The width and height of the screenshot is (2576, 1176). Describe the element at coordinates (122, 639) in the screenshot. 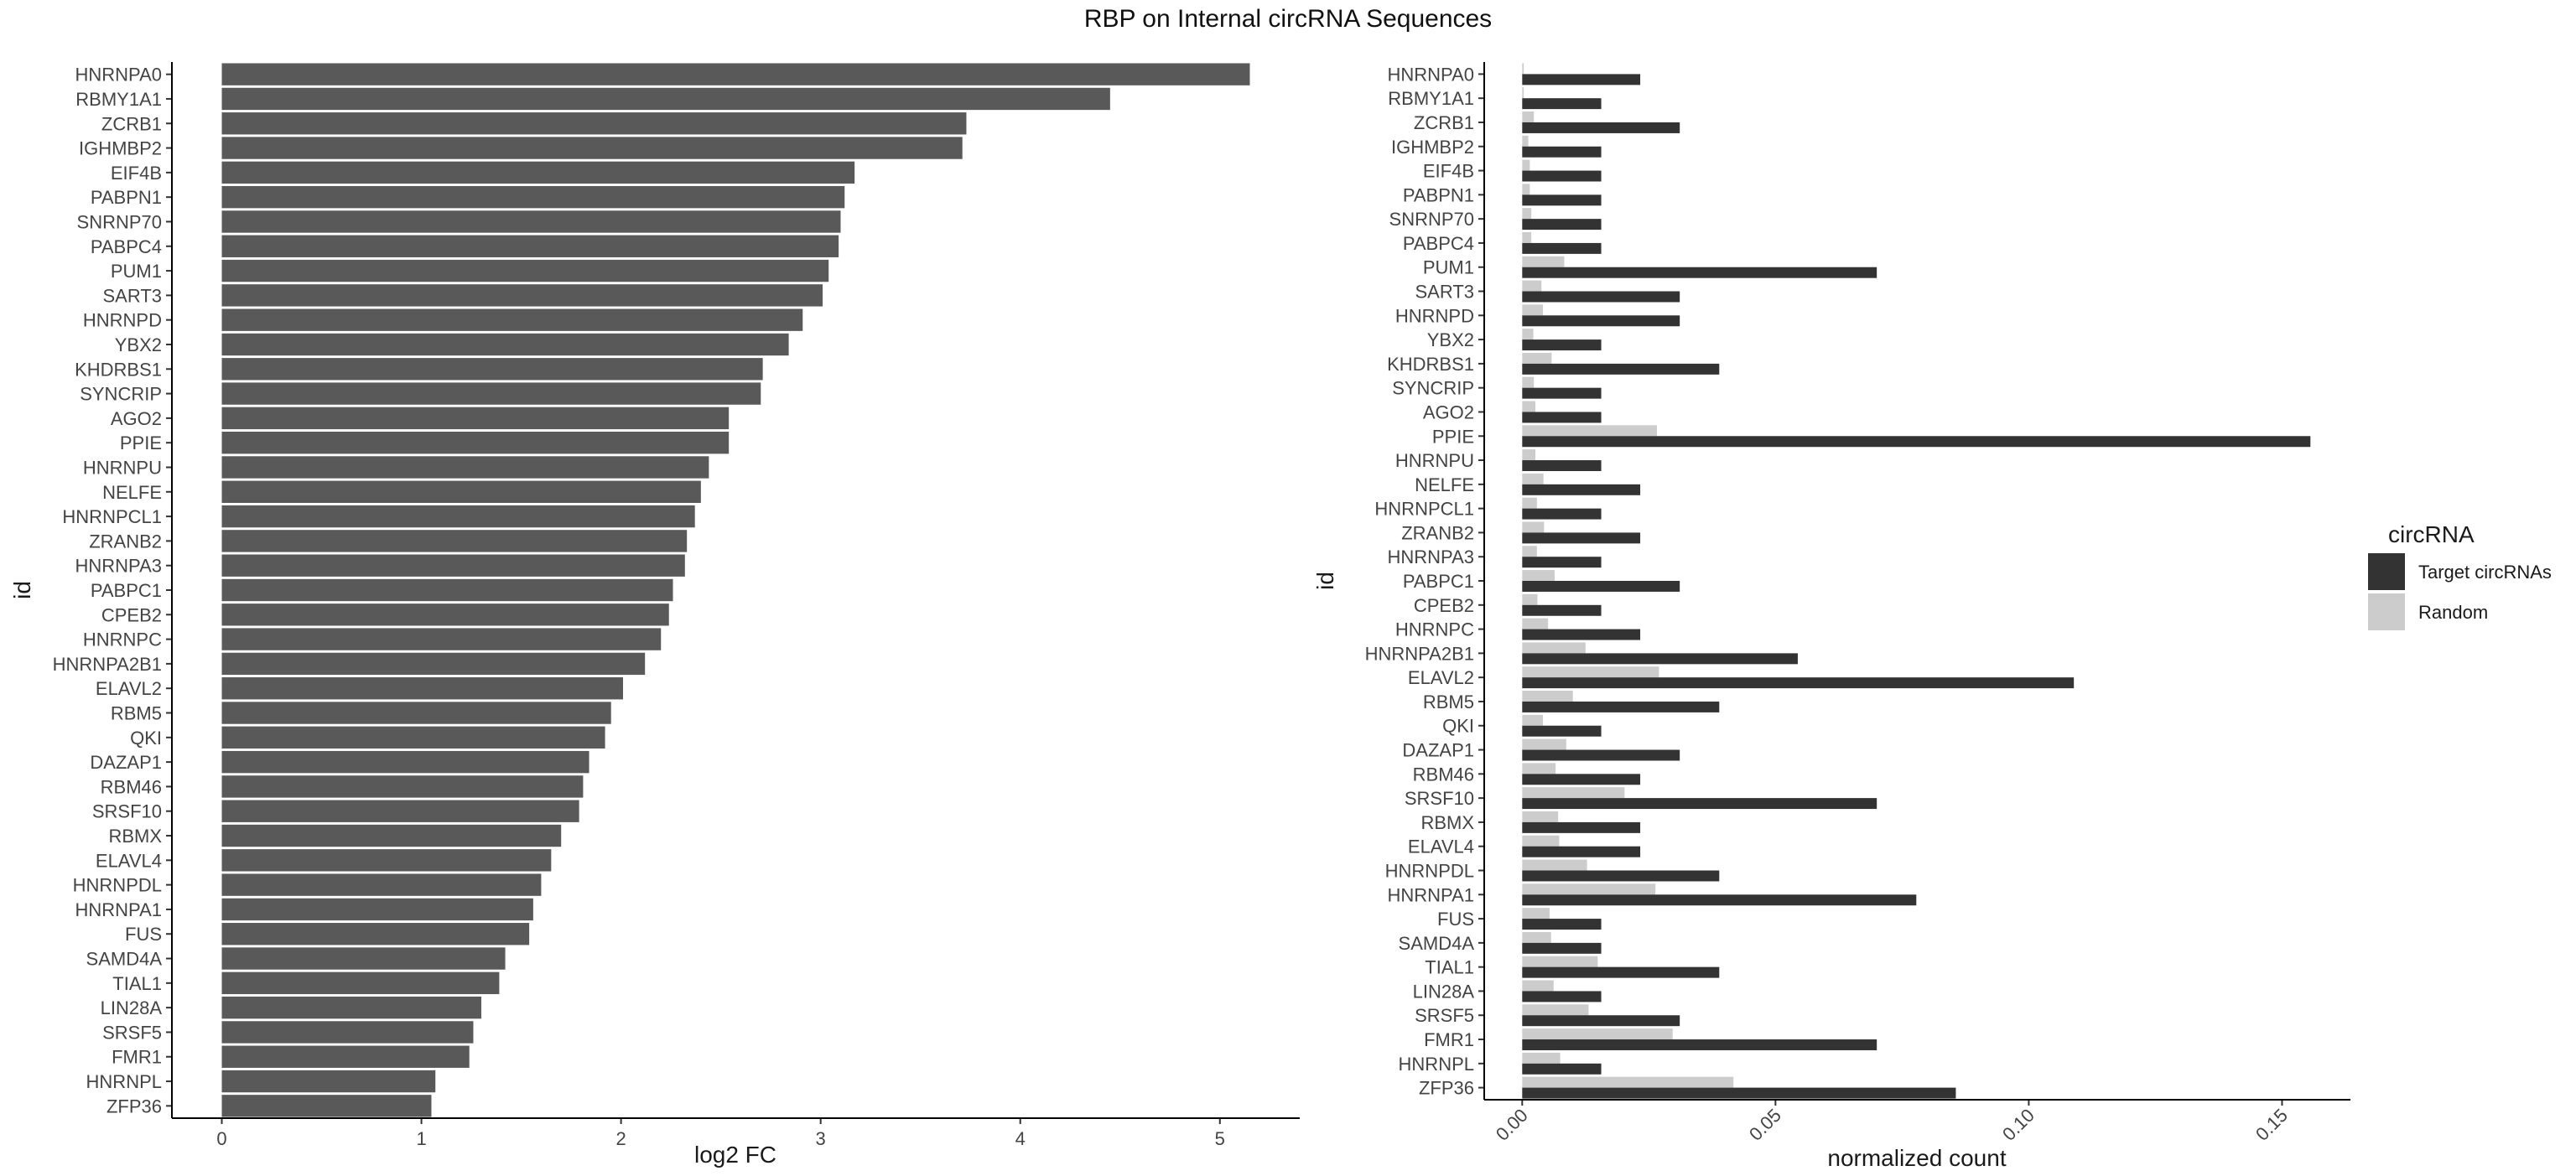

I see `fc-y-tick-label: HNRNPC` at that location.